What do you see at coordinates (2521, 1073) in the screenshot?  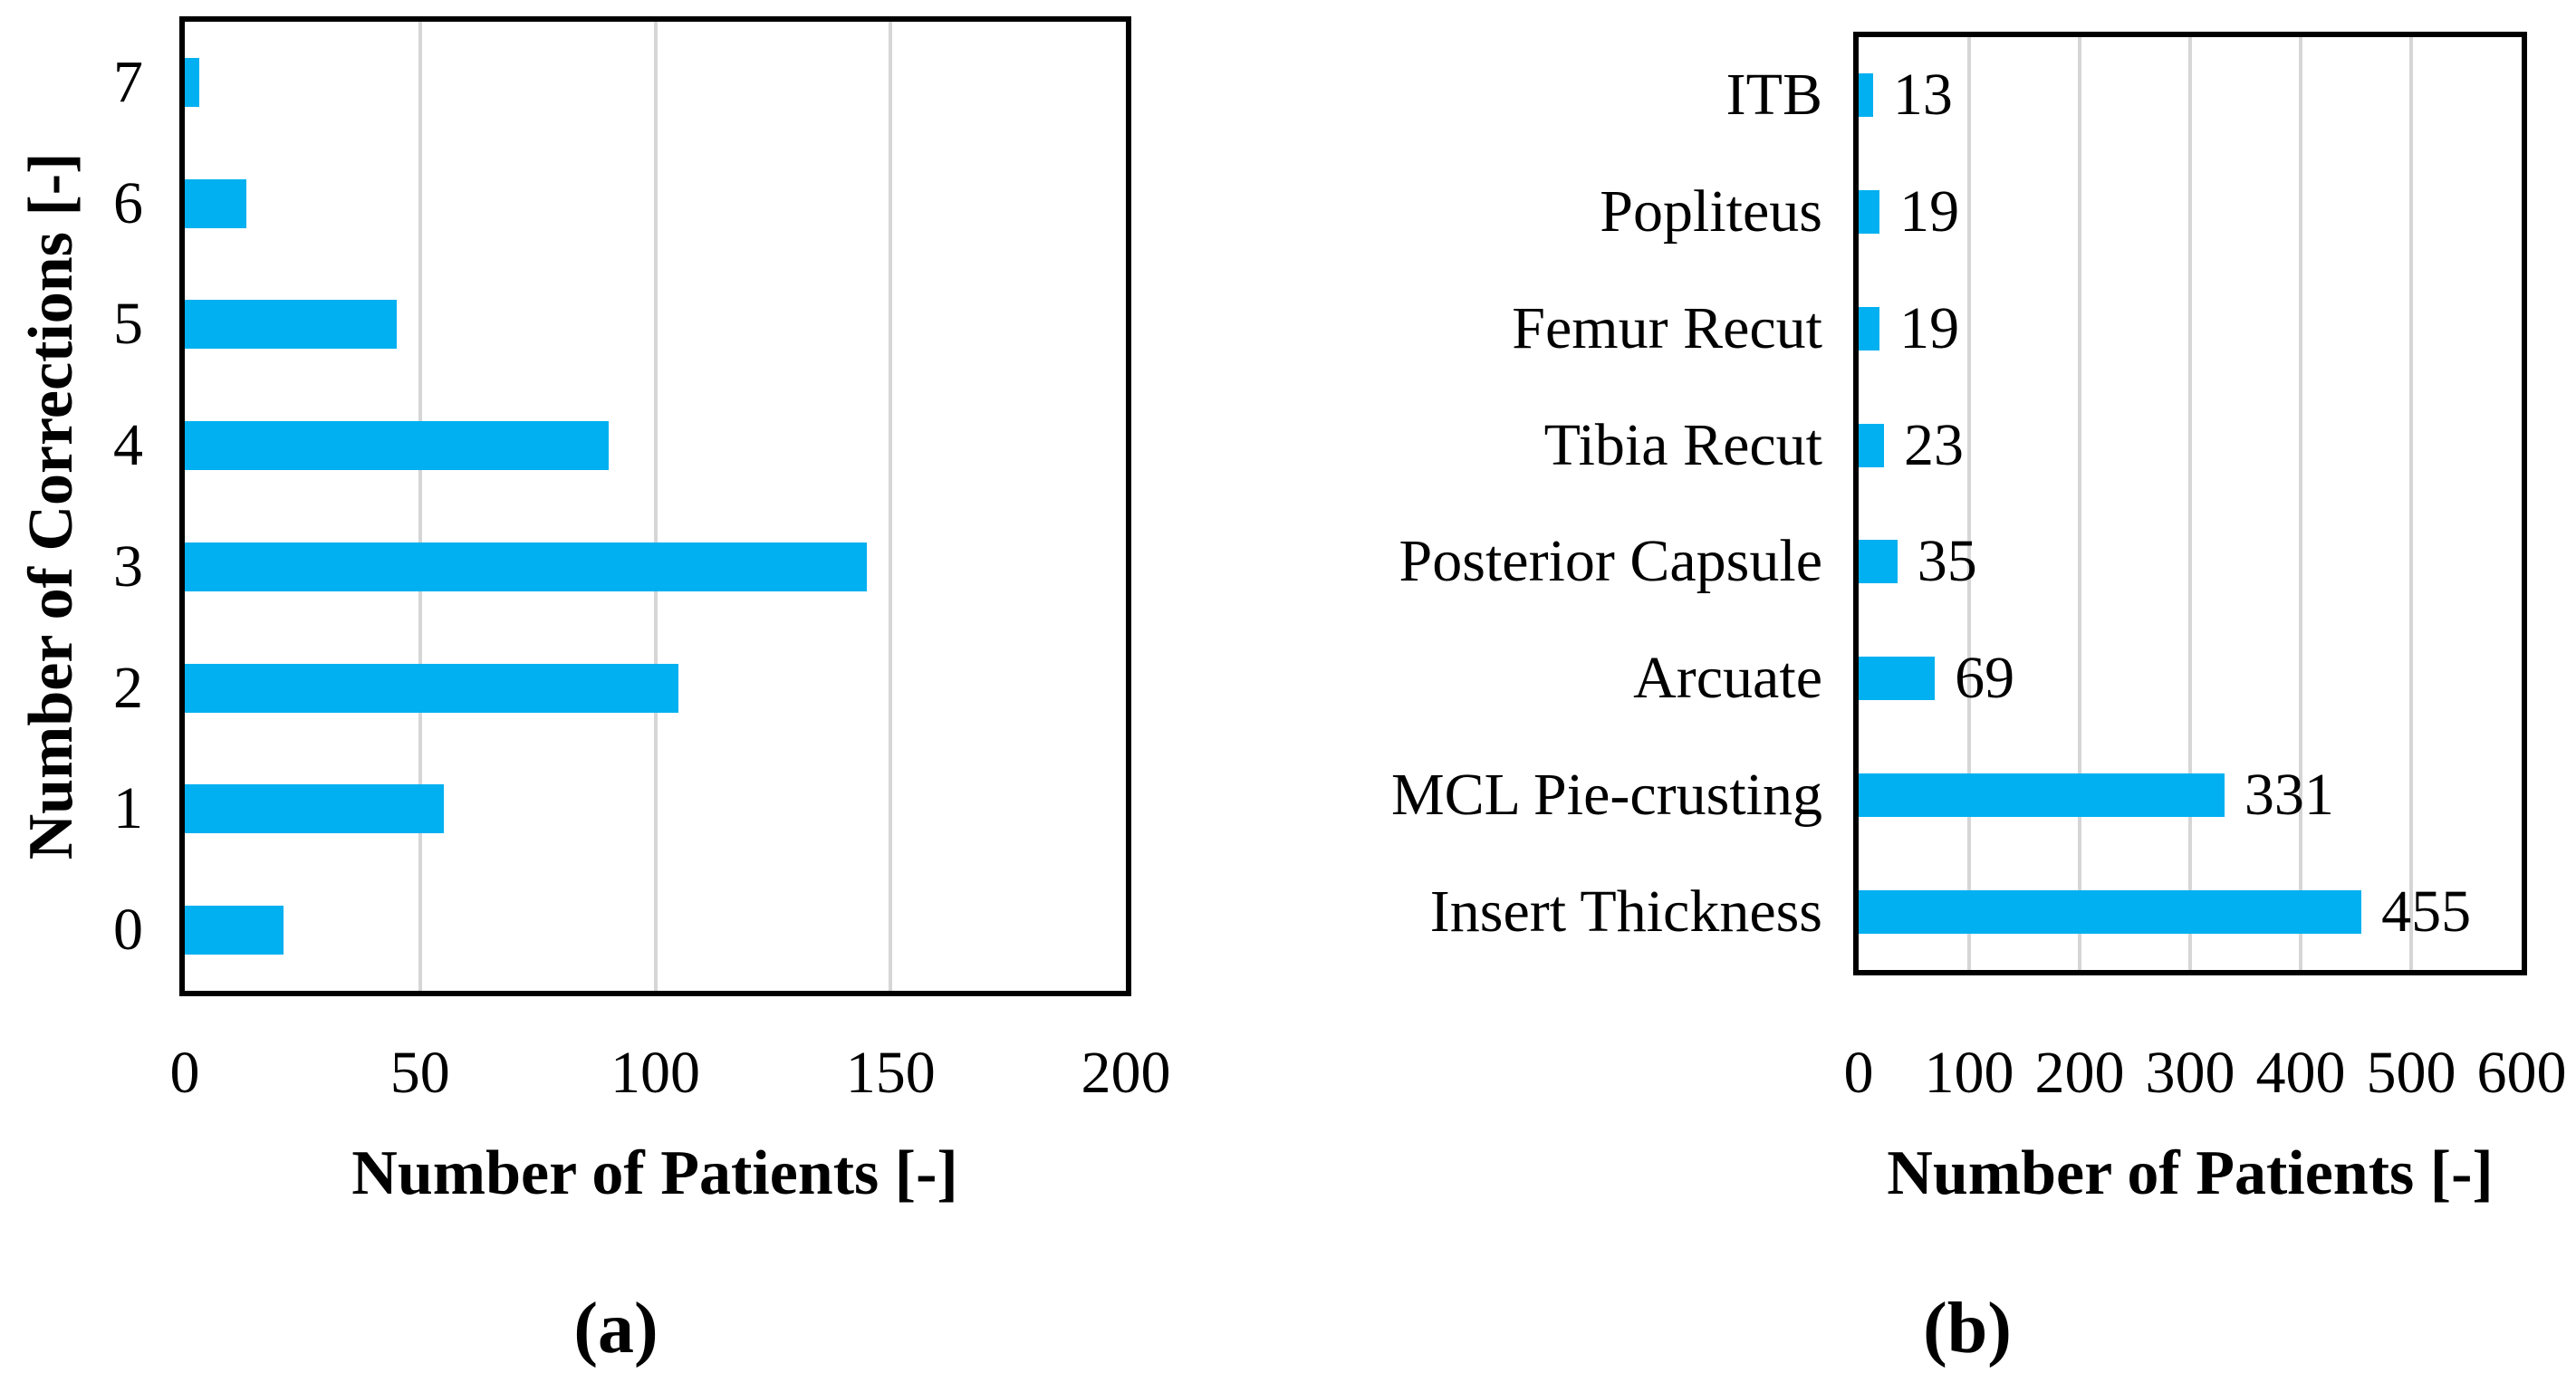 I see `x-tick-label: 600` at bounding box center [2521, 1073].